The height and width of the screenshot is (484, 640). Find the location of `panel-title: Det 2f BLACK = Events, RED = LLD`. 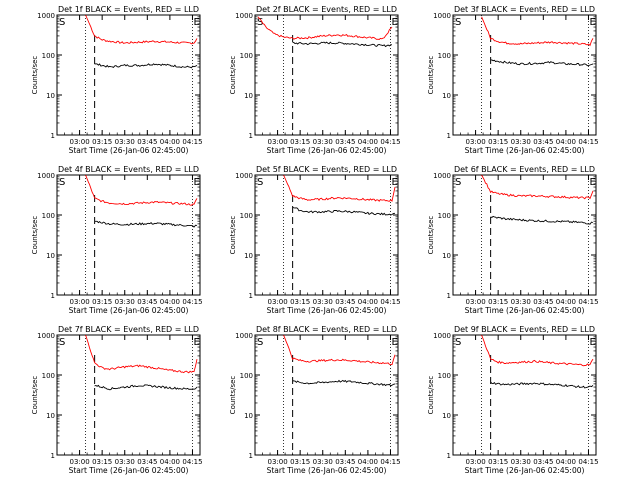

panel-title: Det 2f BLACK = Events, RED = LLD is located at coordinates (326, 9).